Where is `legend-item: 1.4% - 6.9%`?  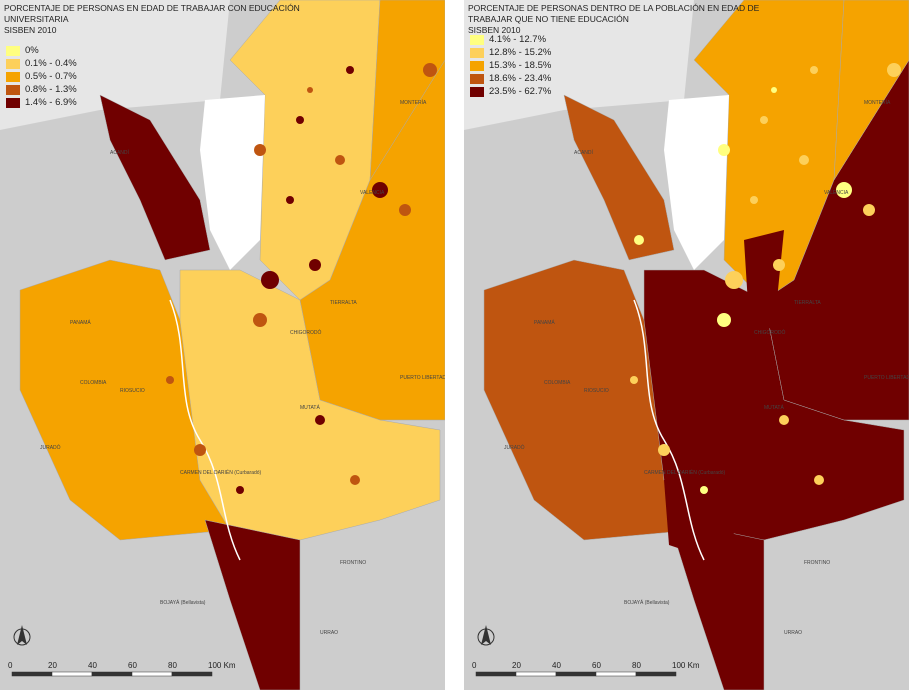 legend-item: 1.4% - 6.9% is located at coordinates (41, 102).